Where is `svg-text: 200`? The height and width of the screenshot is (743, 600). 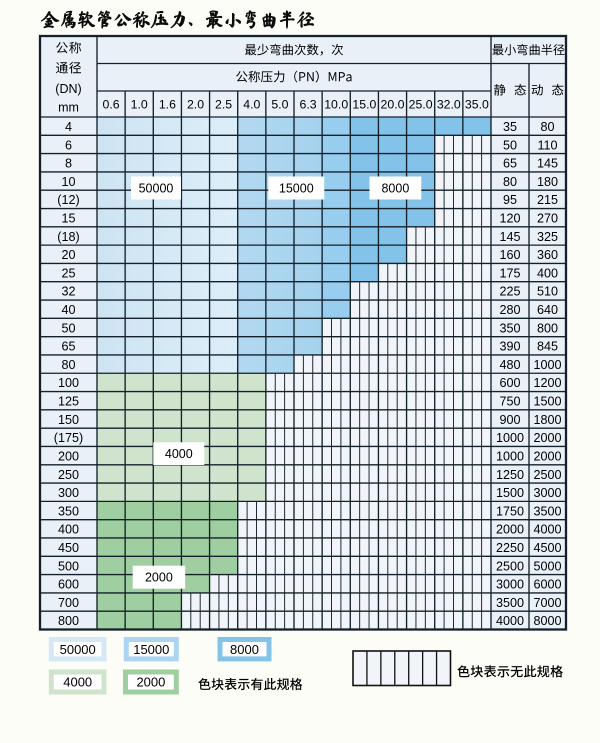 svg-text: 200 is located at coordinates (68, 457).